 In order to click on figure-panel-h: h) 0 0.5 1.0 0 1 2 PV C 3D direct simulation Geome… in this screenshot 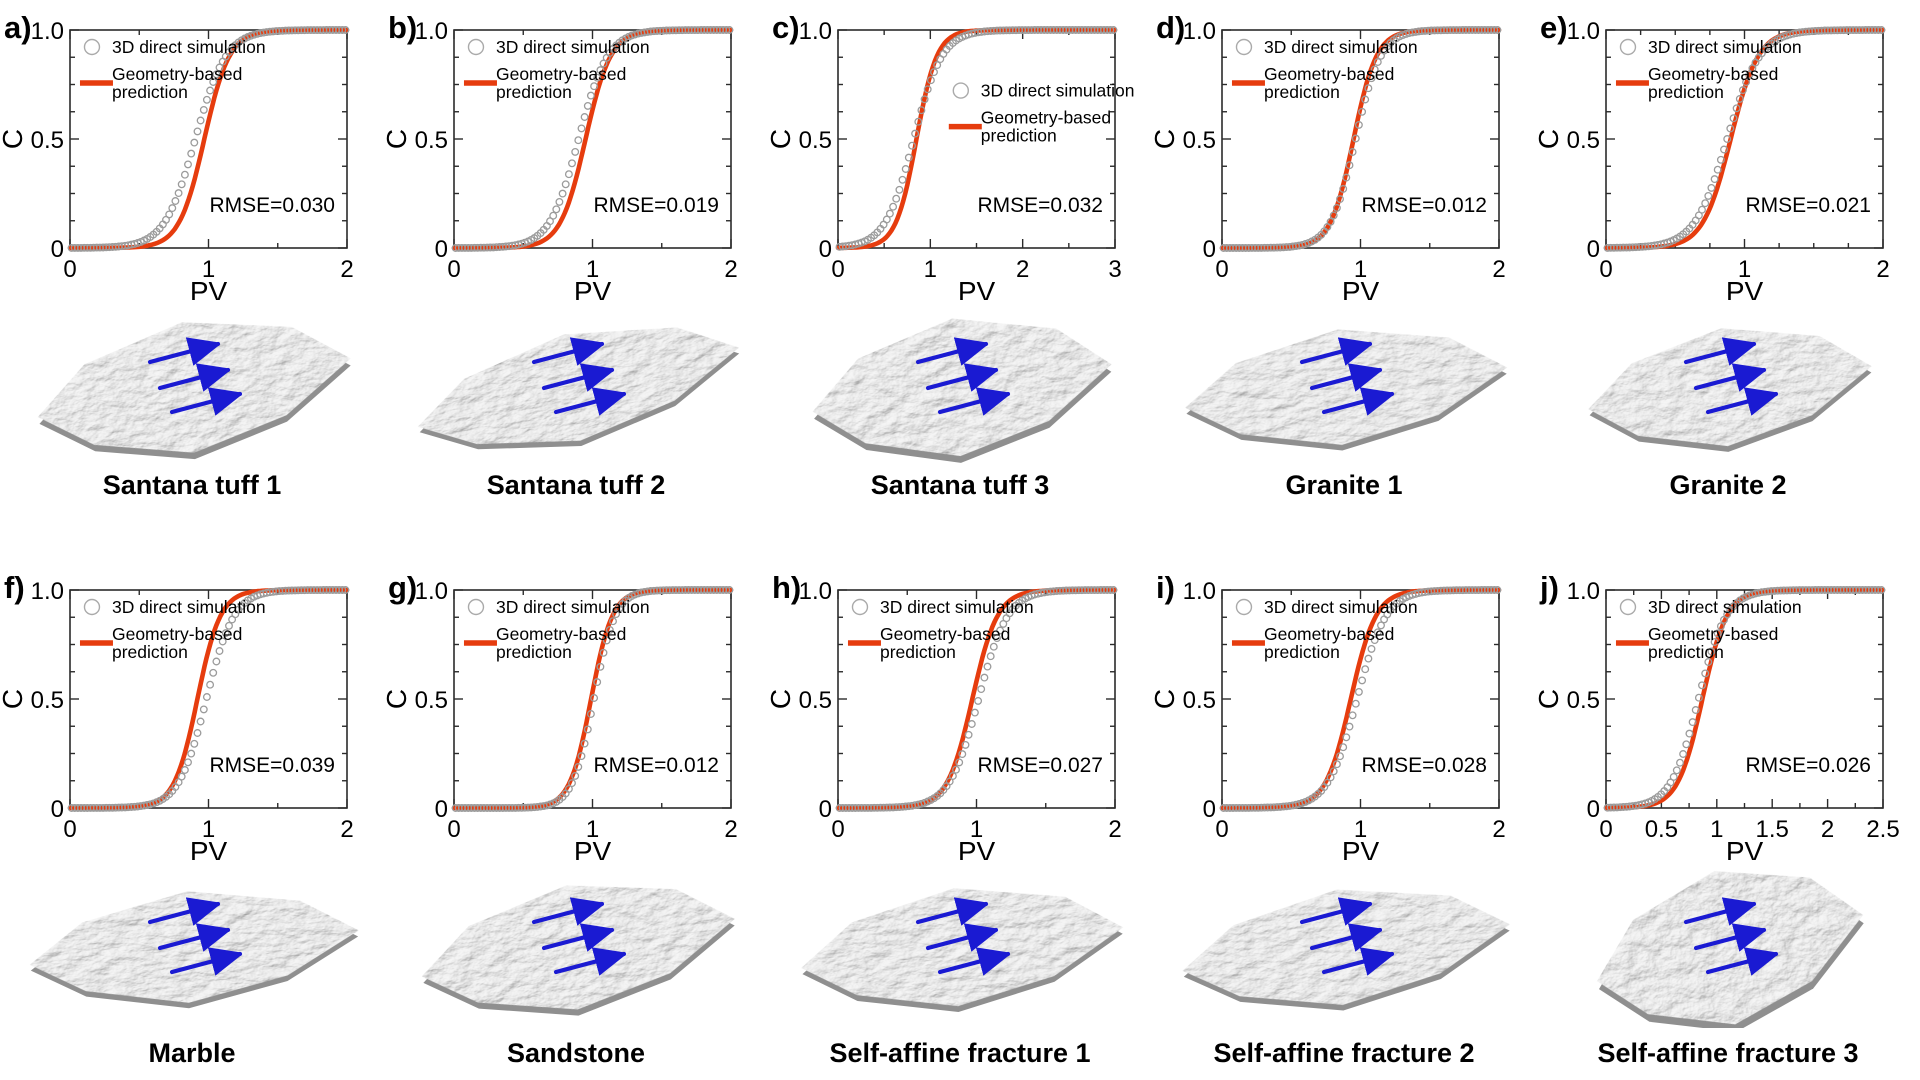, I will do `click(960, 810)`.